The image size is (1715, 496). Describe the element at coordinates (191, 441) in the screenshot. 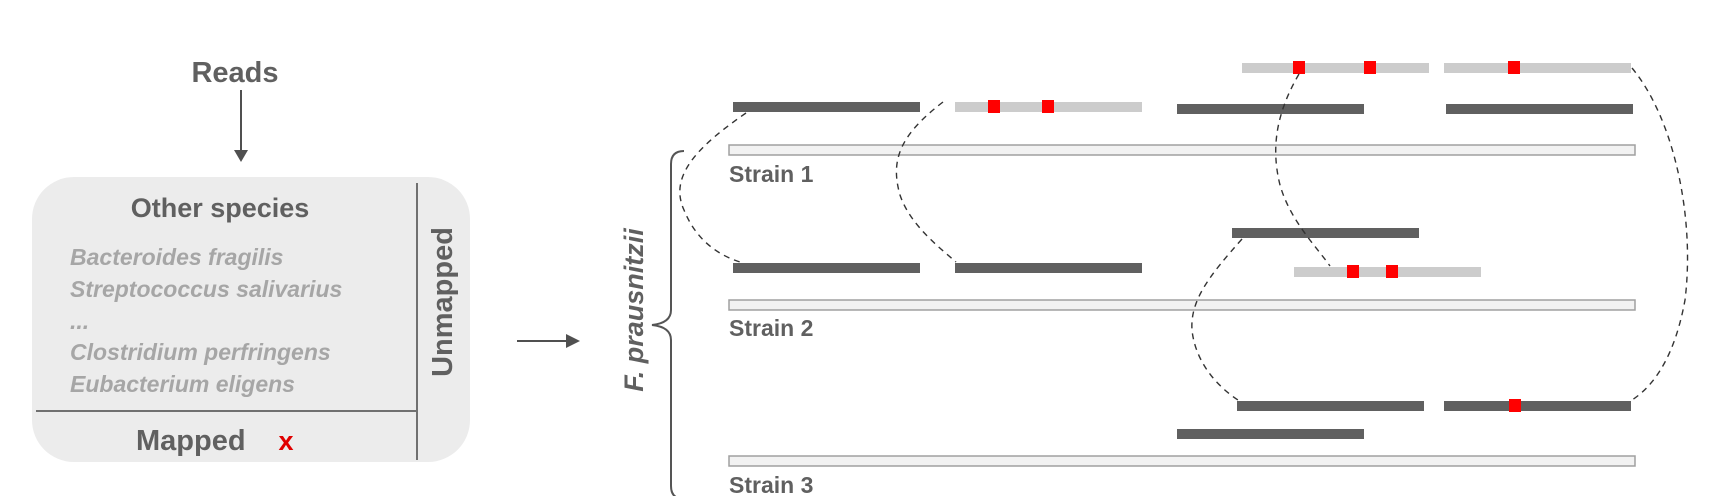

I see `mapped-label: Mapped` at that location.